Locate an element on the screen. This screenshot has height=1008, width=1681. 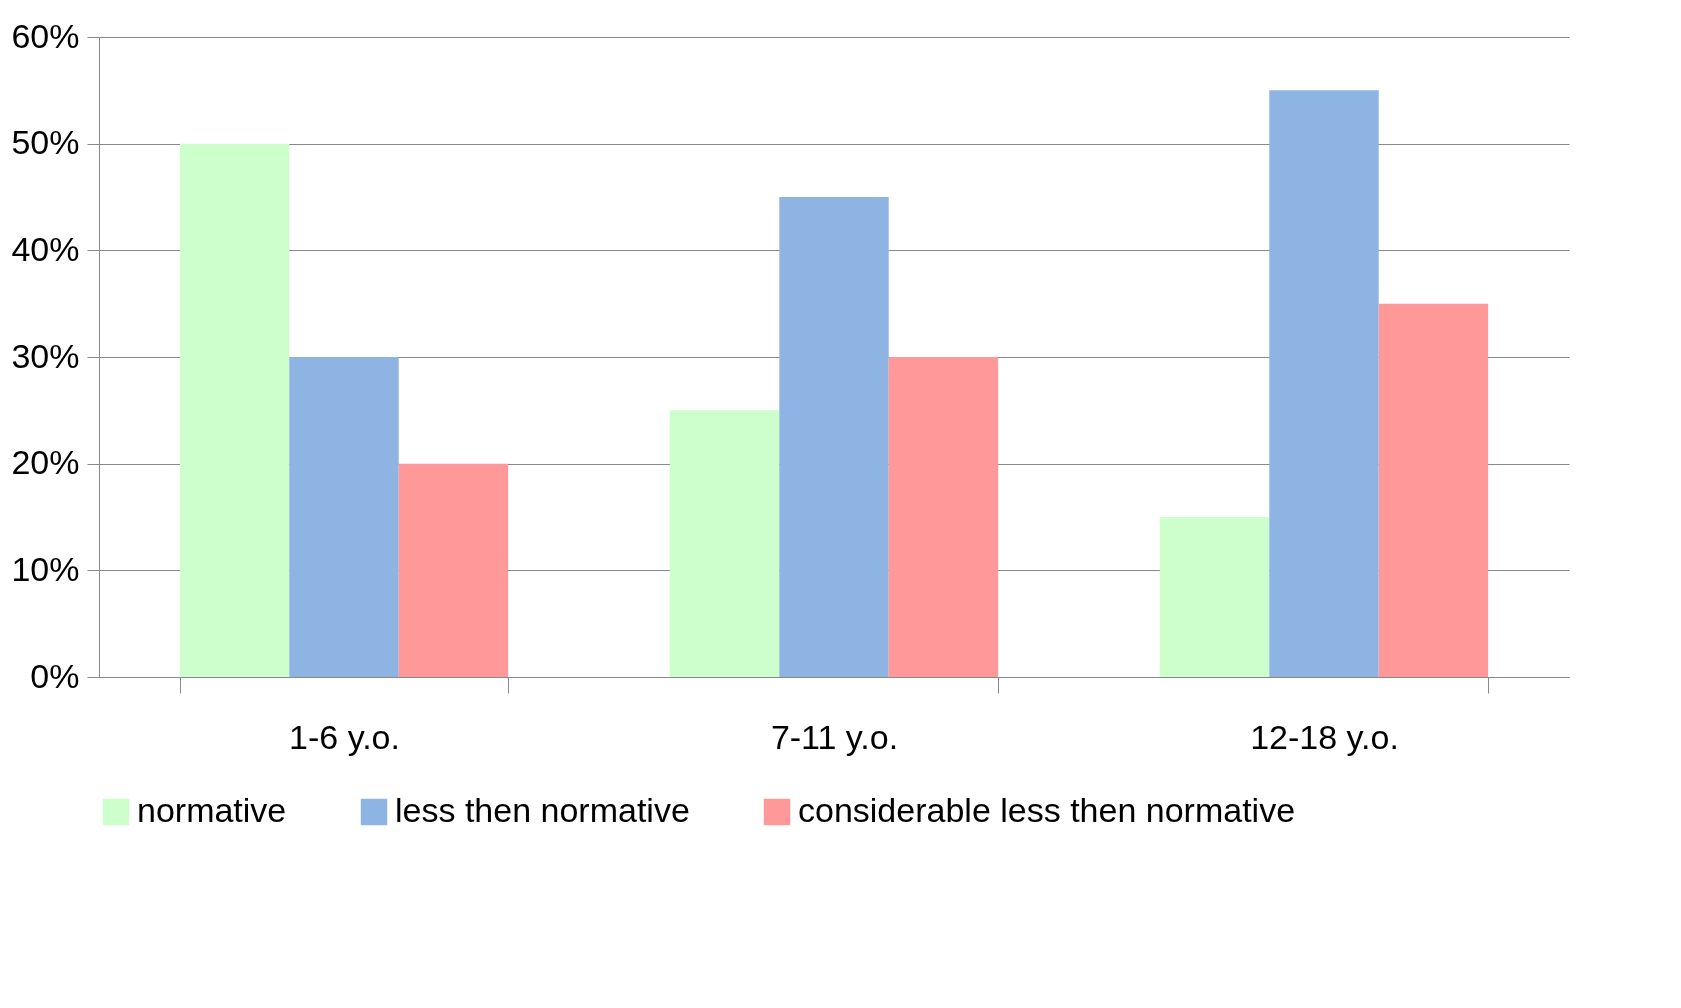
x-tick-label: 12-18 y.o. is located at coordinates (1324, 736).